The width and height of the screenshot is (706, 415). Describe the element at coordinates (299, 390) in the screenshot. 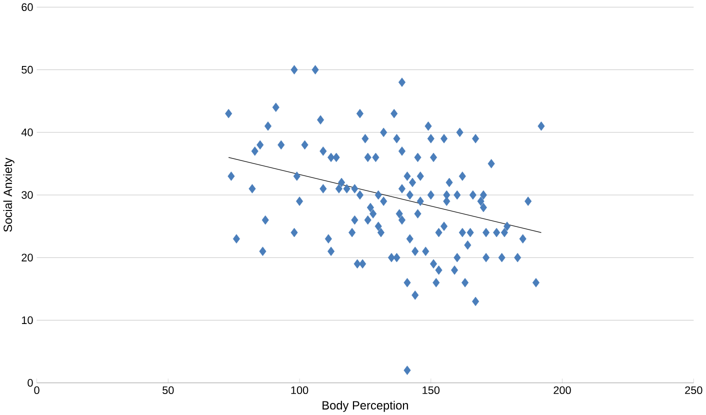

I see `x-tick-label: 100` at that location.